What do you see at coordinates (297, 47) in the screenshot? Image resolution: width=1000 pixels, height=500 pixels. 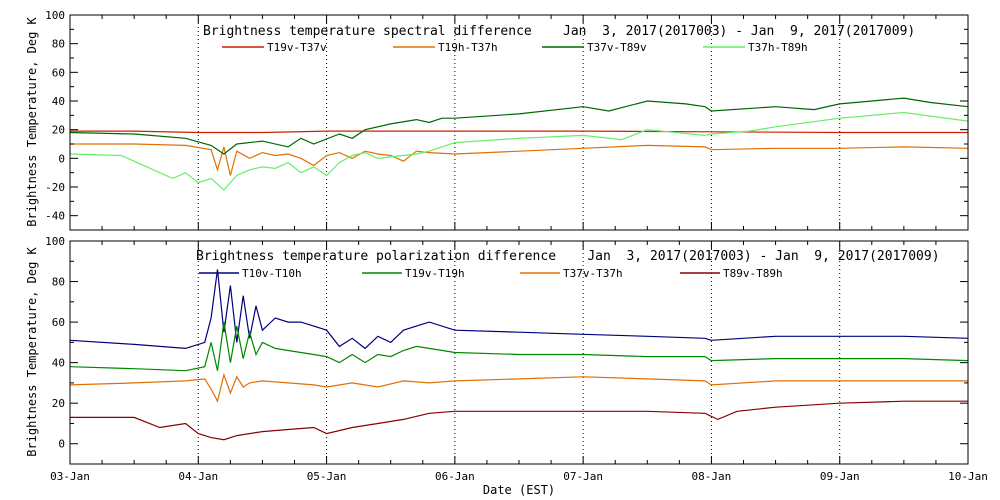 I see `legend-label: T19v-T37v` at bounding box center [297, 47].